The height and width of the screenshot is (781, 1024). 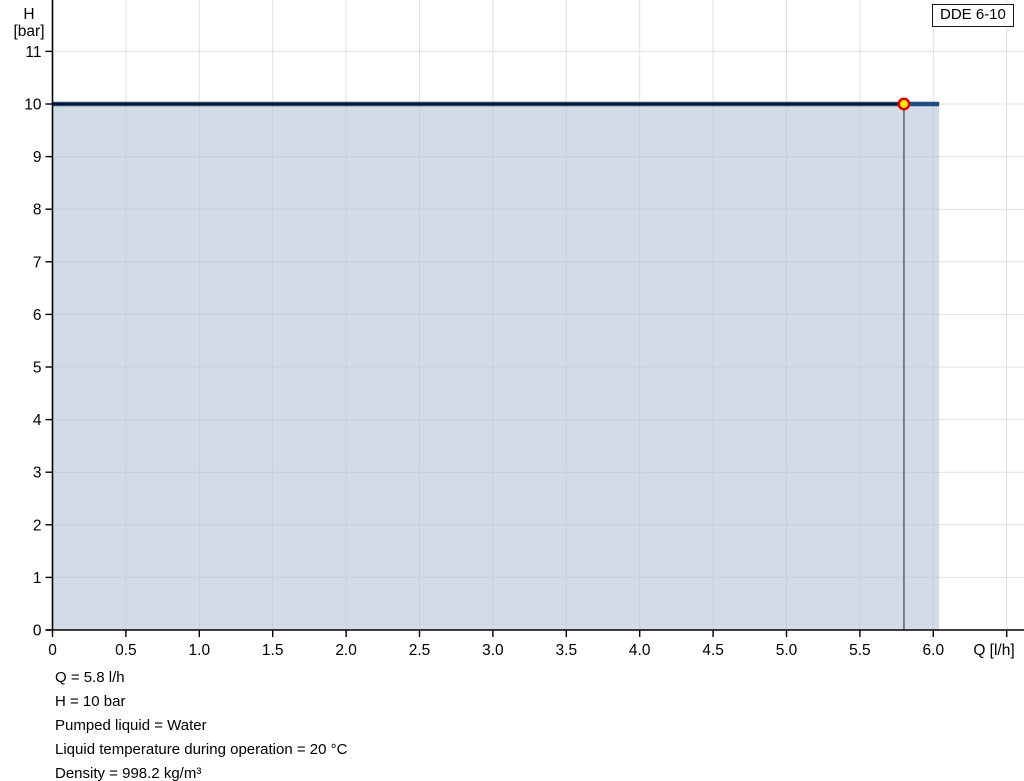 What do you see at coordinates (37, 210) in the screenshot?
I see `y-tick-label: 8` at bounding box center [37, 210].